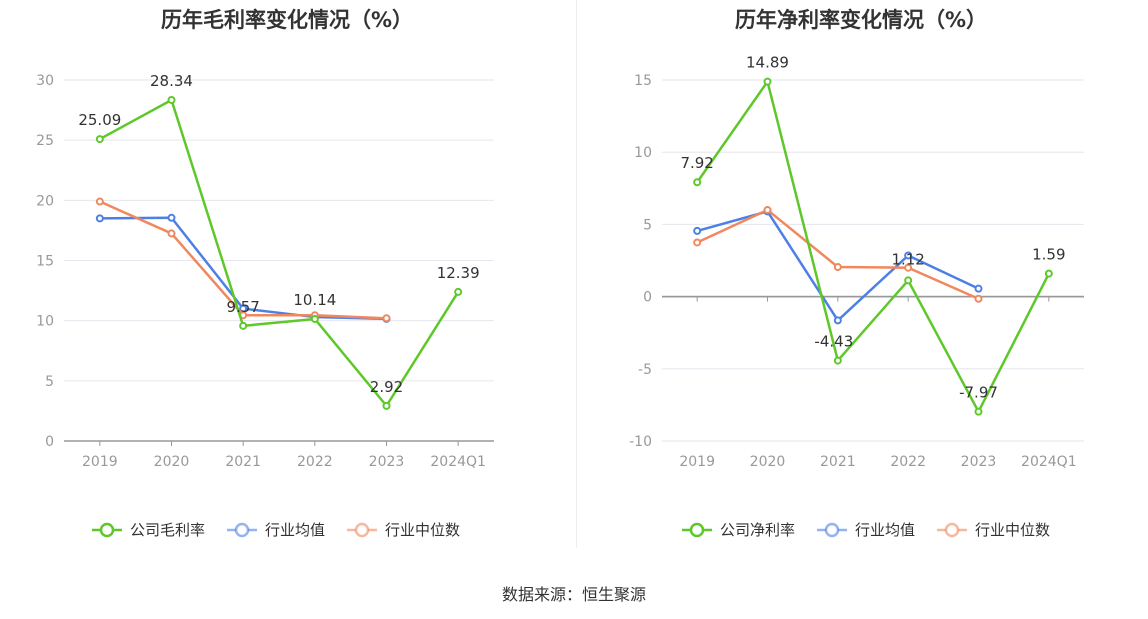  What do you see at coordinates (833, 342) in the screenshot?
I see `data-label: -4.43` at bounding box center [833, 342].